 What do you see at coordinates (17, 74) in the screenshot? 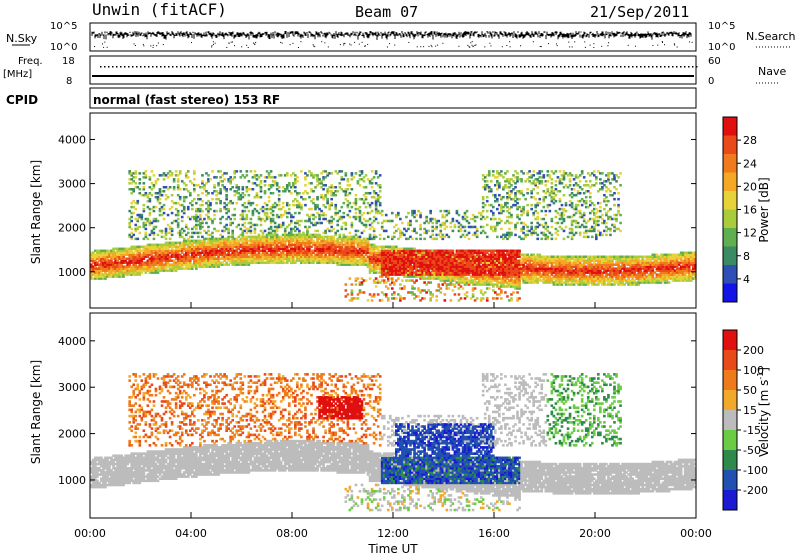
I see `freq-unit: [MHz]` at bounding box center [17, 74].